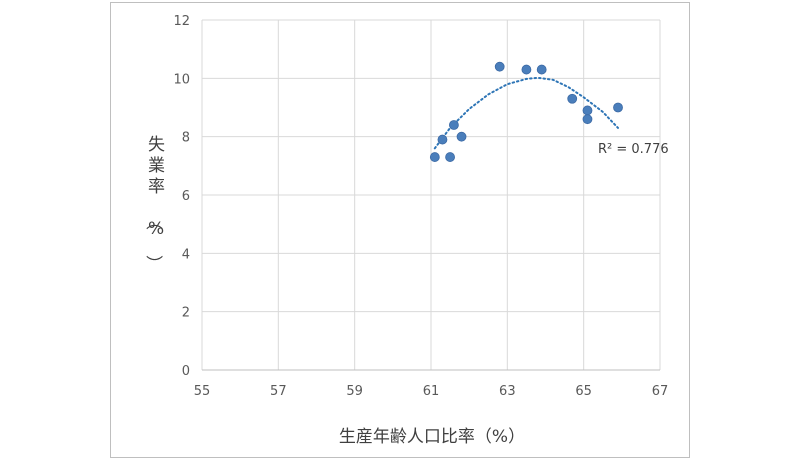 The width and height of the screenshot is (800, 462). I want to click on x-axis-title: 生産年齢人口比率（%）, so click(432, 437).